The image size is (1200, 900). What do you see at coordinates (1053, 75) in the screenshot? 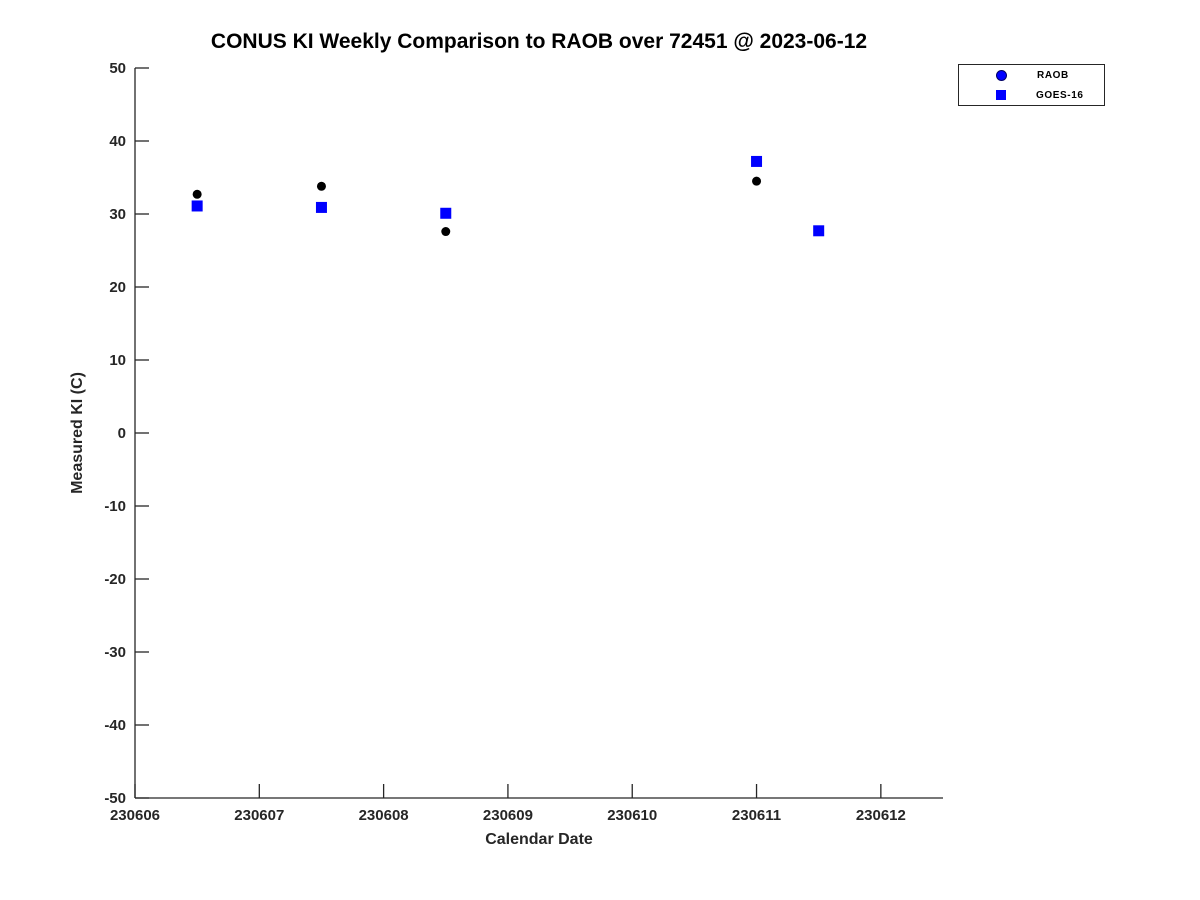
I see `legend-label-raob: RAOB` at bounding box center [1053, 75].